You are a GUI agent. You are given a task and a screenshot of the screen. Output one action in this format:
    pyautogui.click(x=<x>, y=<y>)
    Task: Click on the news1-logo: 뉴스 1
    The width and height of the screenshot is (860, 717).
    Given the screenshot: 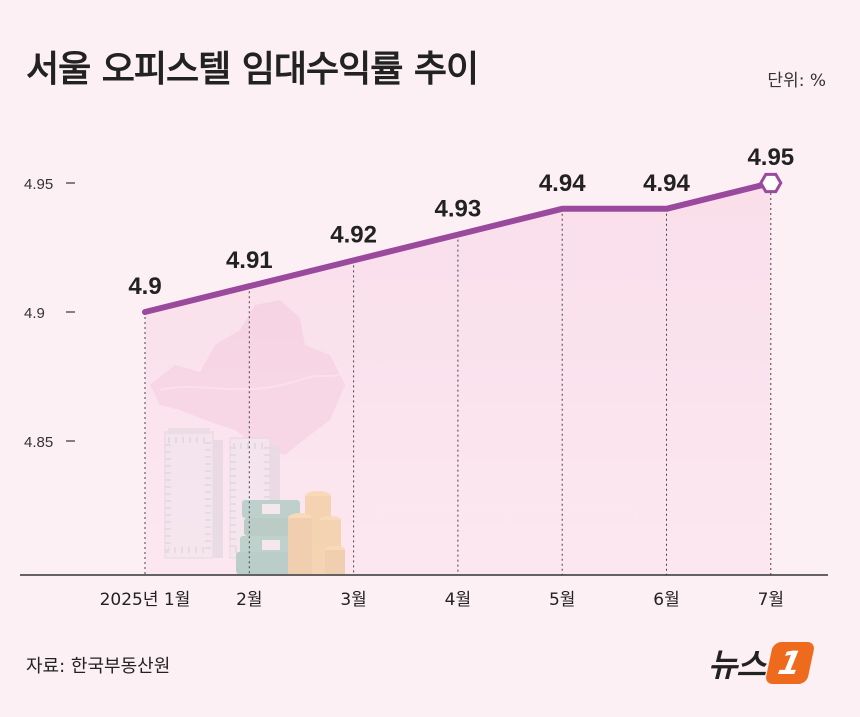 What is the action you would take?
    pyautogui.click(x=762, y=663)
    